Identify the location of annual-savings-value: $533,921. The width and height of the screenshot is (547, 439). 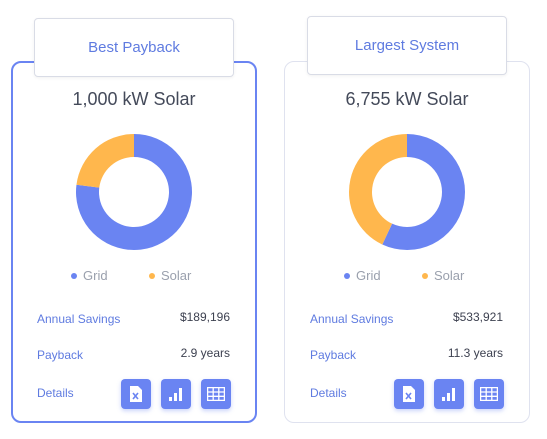
(477, 317).